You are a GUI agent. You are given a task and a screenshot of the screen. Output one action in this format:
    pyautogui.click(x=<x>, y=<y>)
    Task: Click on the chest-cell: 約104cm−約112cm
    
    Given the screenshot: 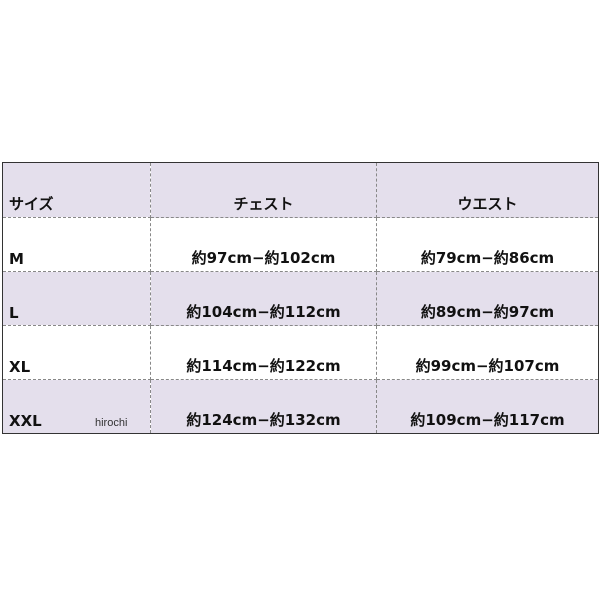 What is the action you would take?
    pyautogui.click(x=263, y=298)
    